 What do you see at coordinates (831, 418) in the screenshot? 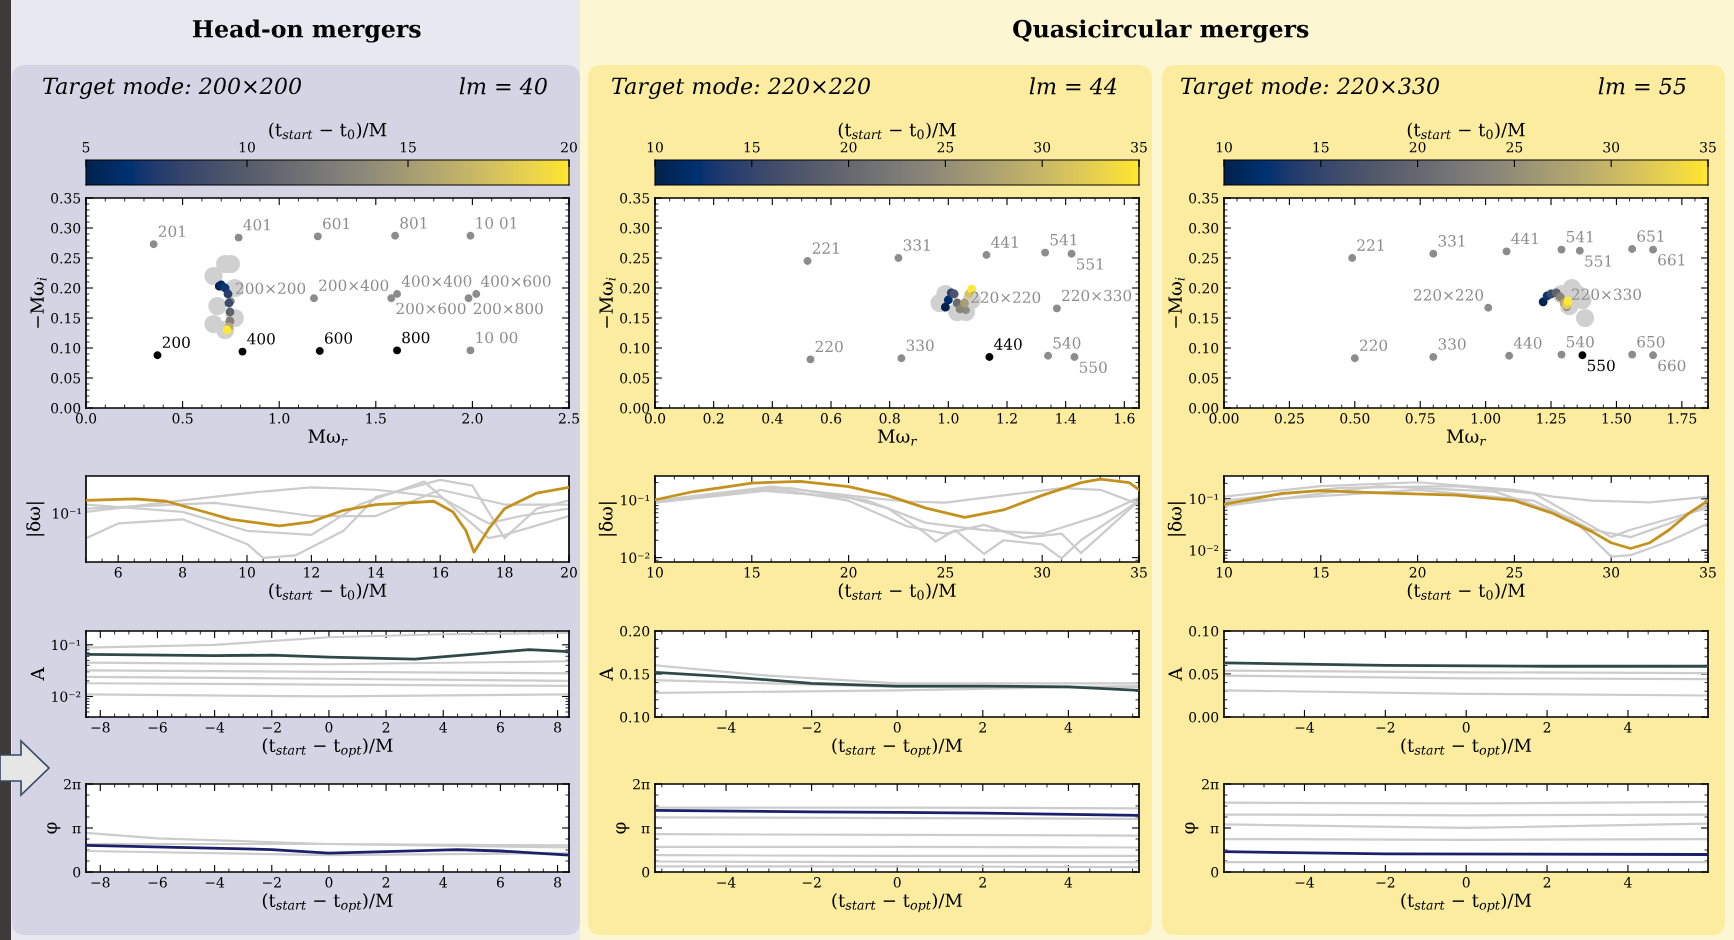
I see `x-tick-label: 0.6` at bounding box center [831, 418].